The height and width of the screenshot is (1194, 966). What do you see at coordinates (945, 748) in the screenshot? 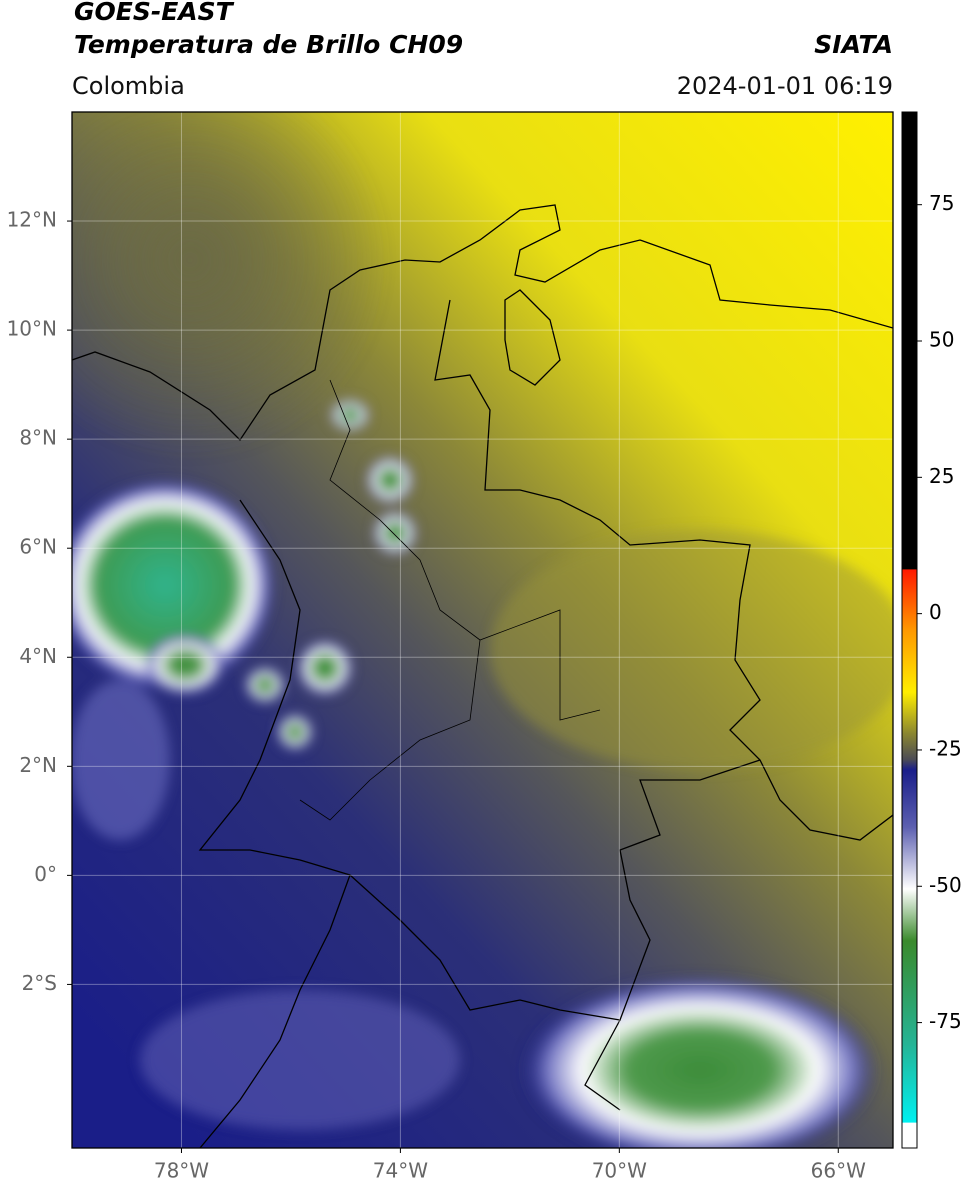
I see `colorbar-tick-label: -25` at bounding box center [945, 748].